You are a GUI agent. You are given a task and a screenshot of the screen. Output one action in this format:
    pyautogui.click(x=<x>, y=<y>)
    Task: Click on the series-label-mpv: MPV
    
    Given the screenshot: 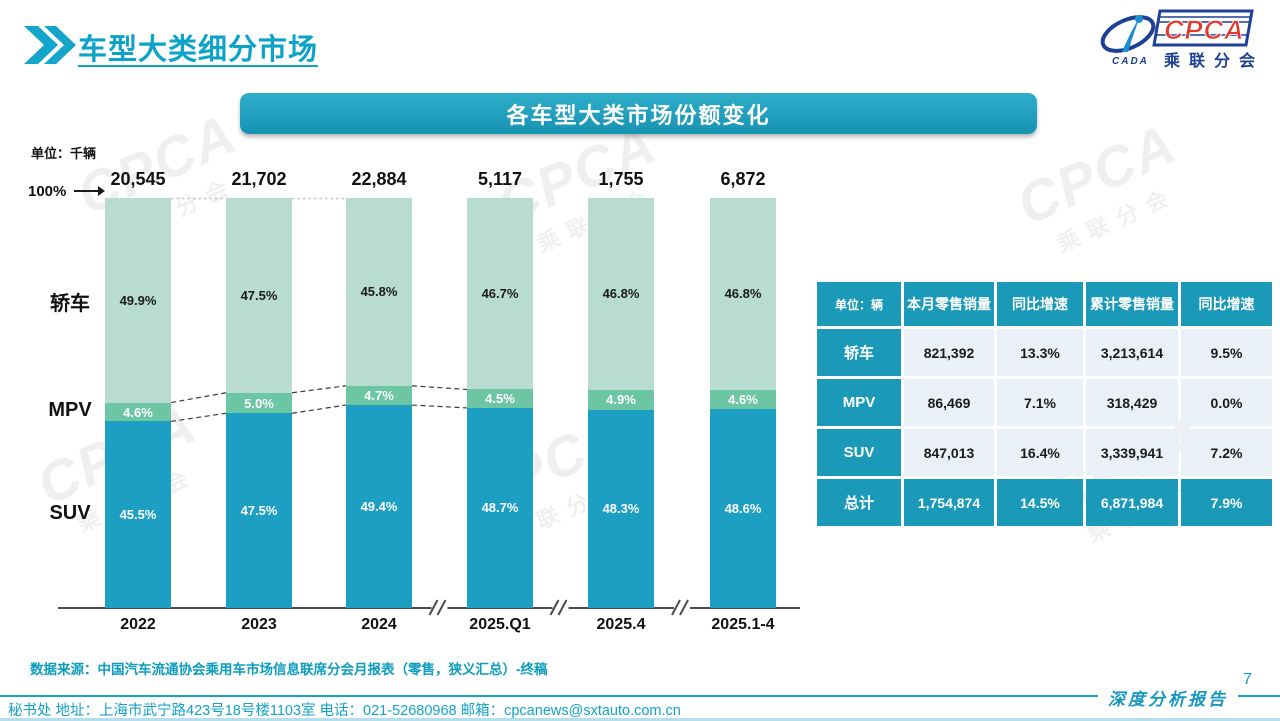 What is the action you would take?
    pyautogui.click(x=70, y=410)
    